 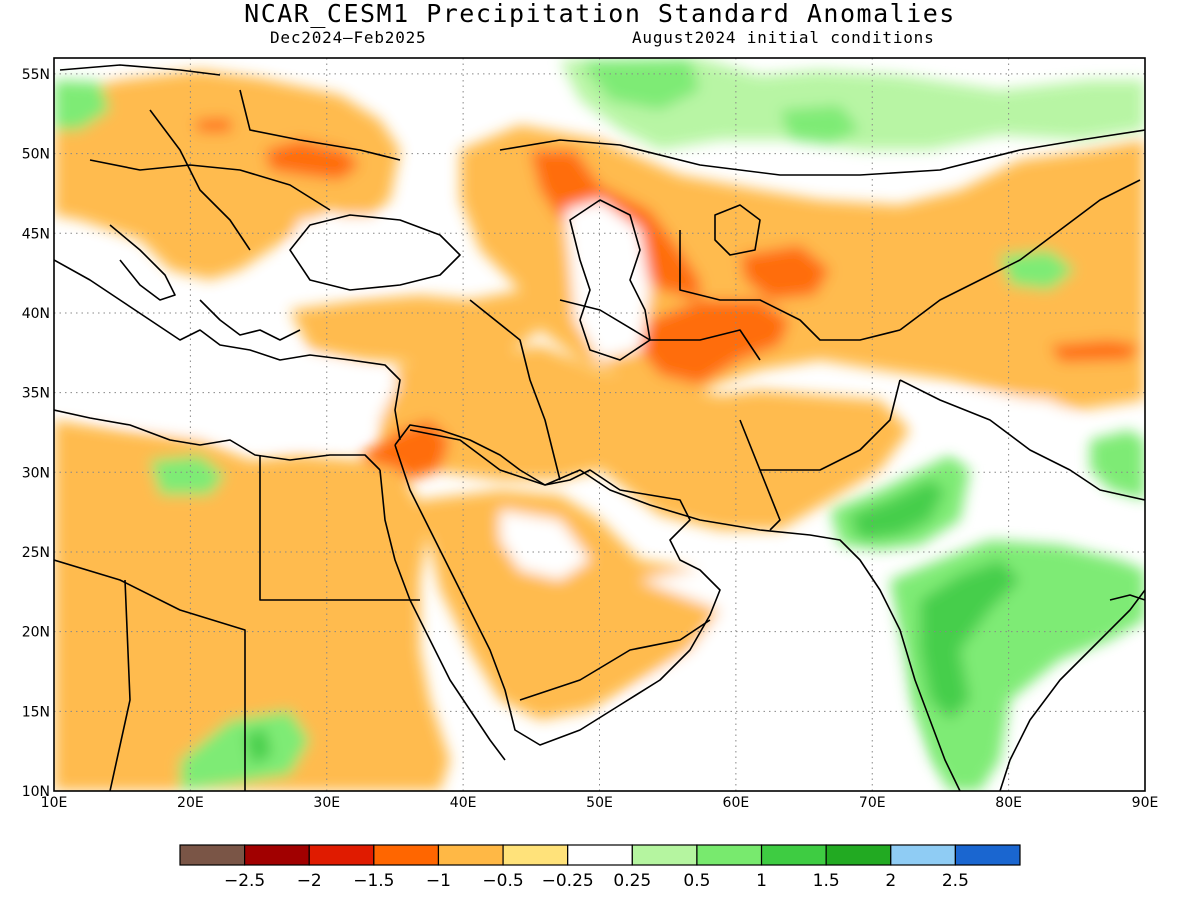 What do you see at coordinates (36, 155) in the screenshot?
I see `lat-tick-label: 50N` at bounding box center [36, 155].